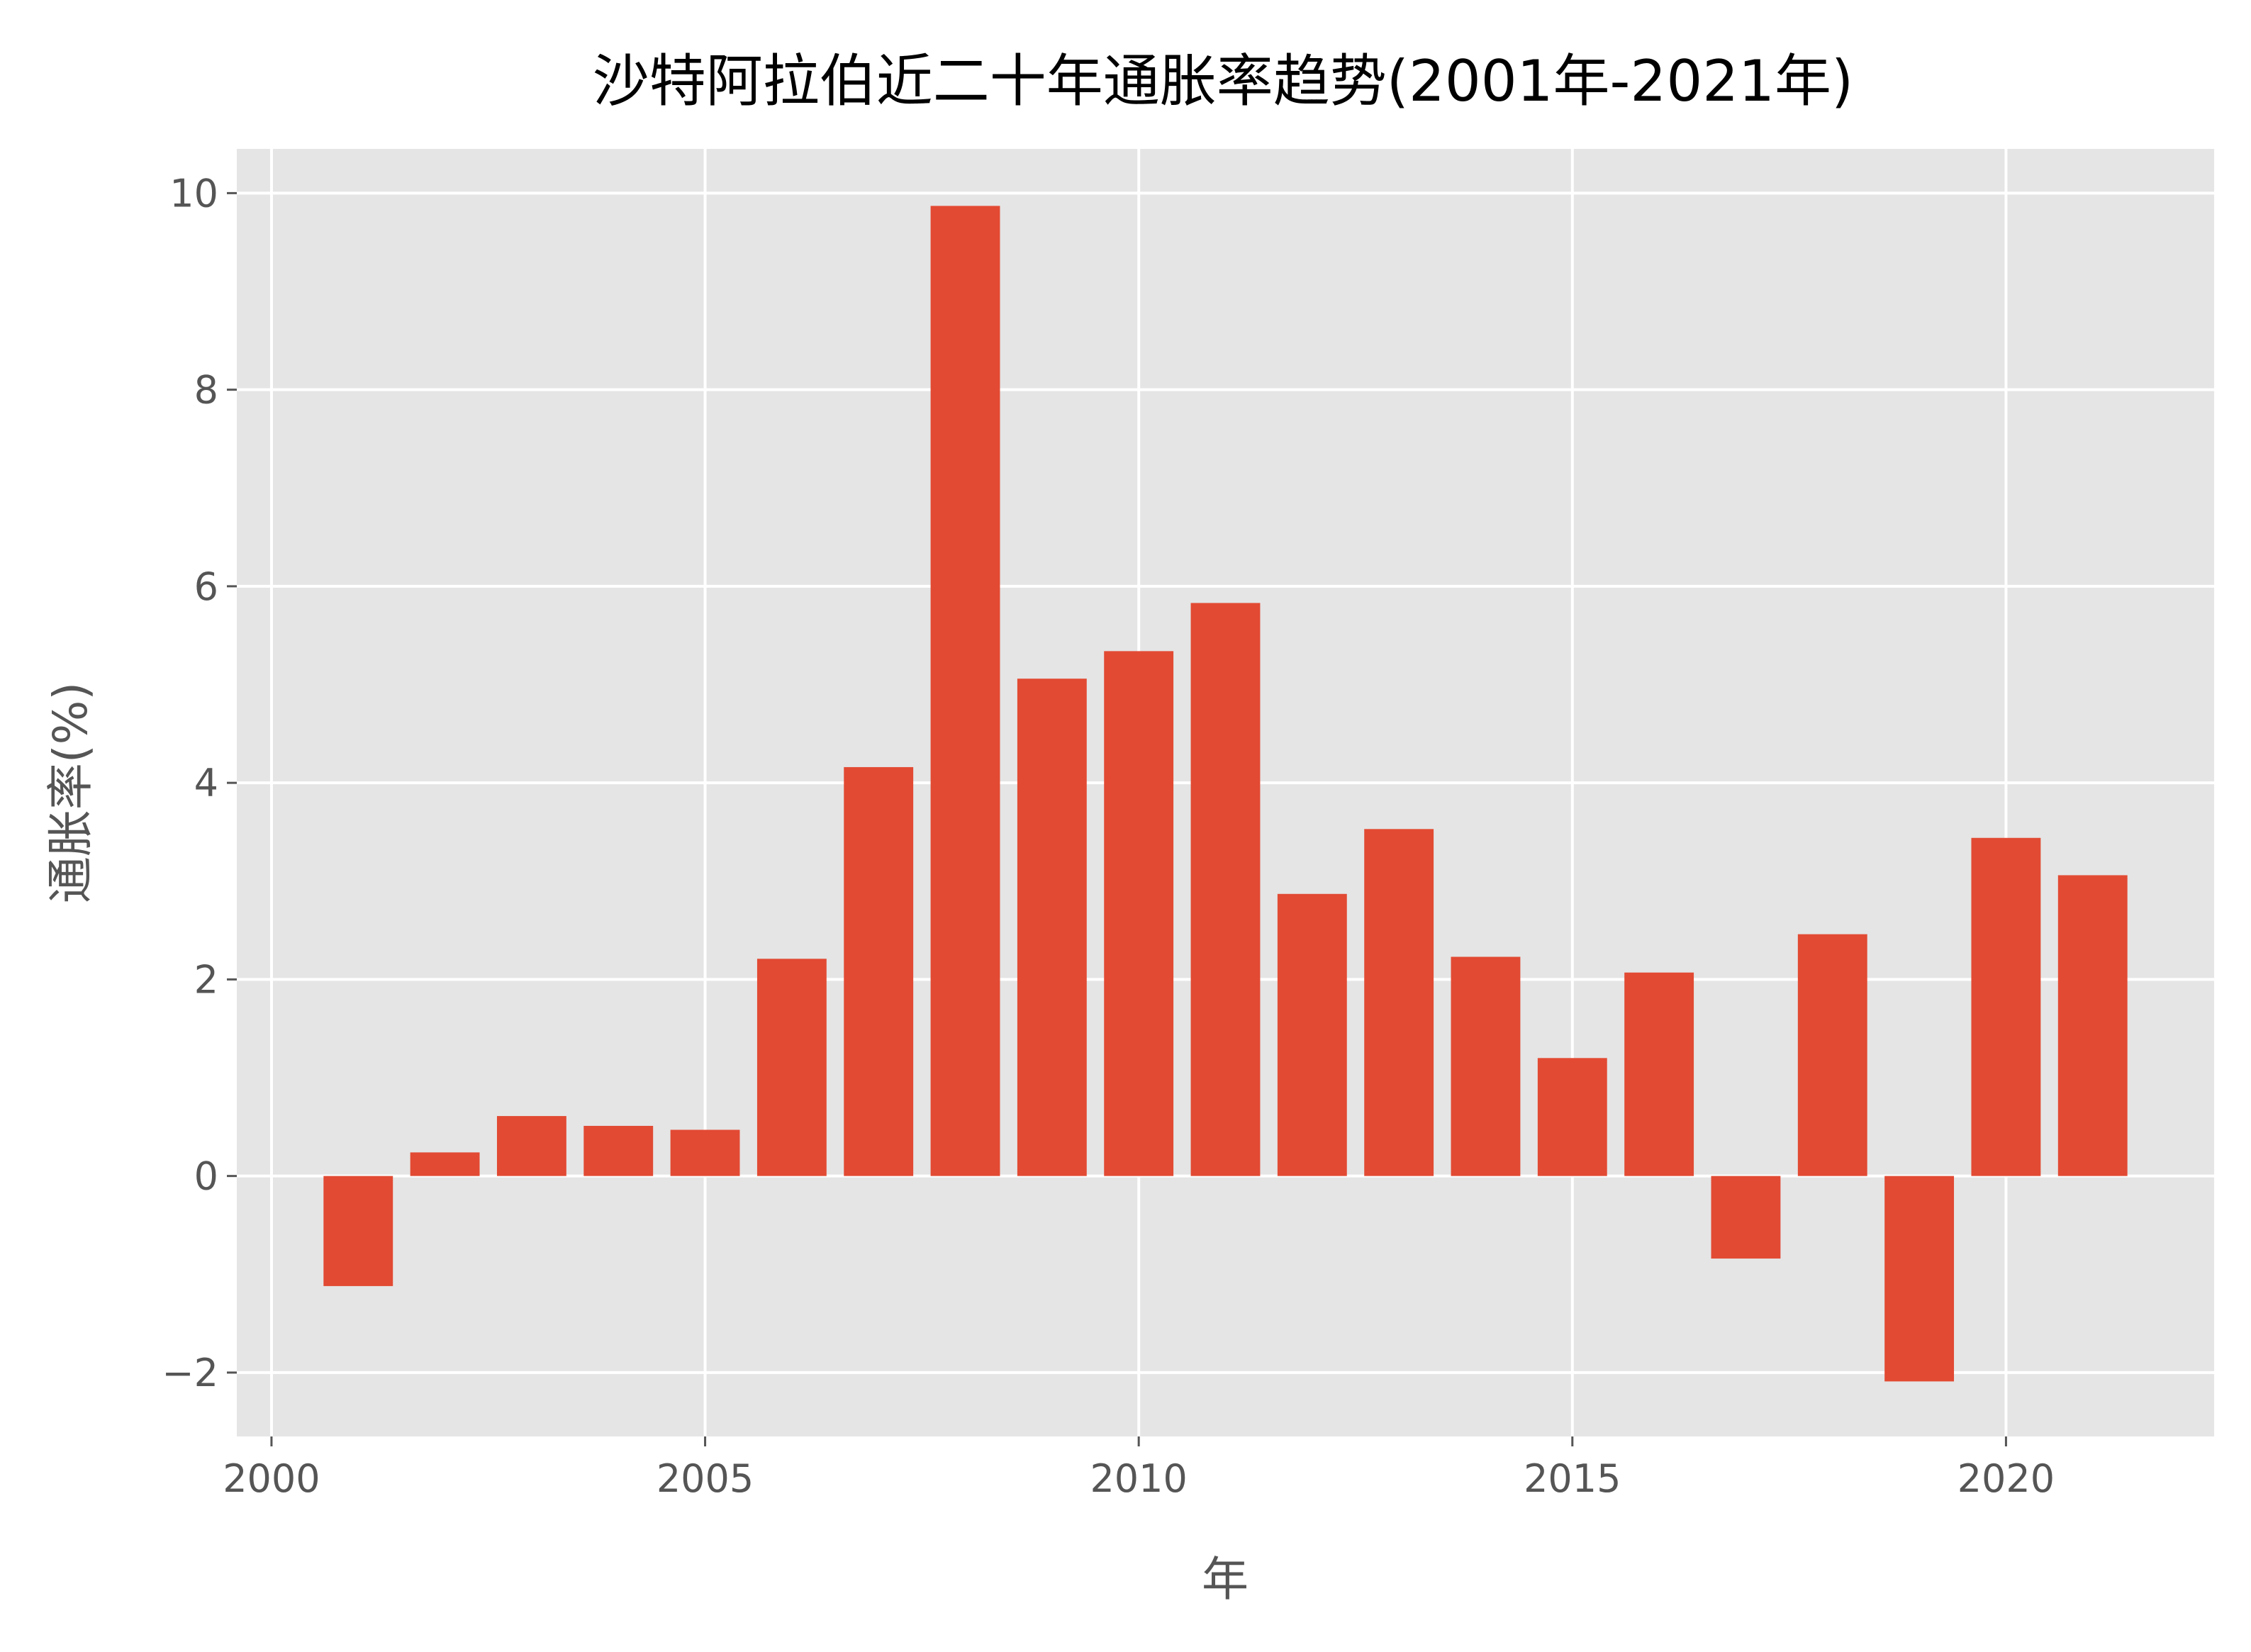 The height and width of the screenshot is (1652, 2251). What do you see at coordinates (1572, 1117) in the screenshot?
I see `bar-2015` at bounding box center [1572, 1117].